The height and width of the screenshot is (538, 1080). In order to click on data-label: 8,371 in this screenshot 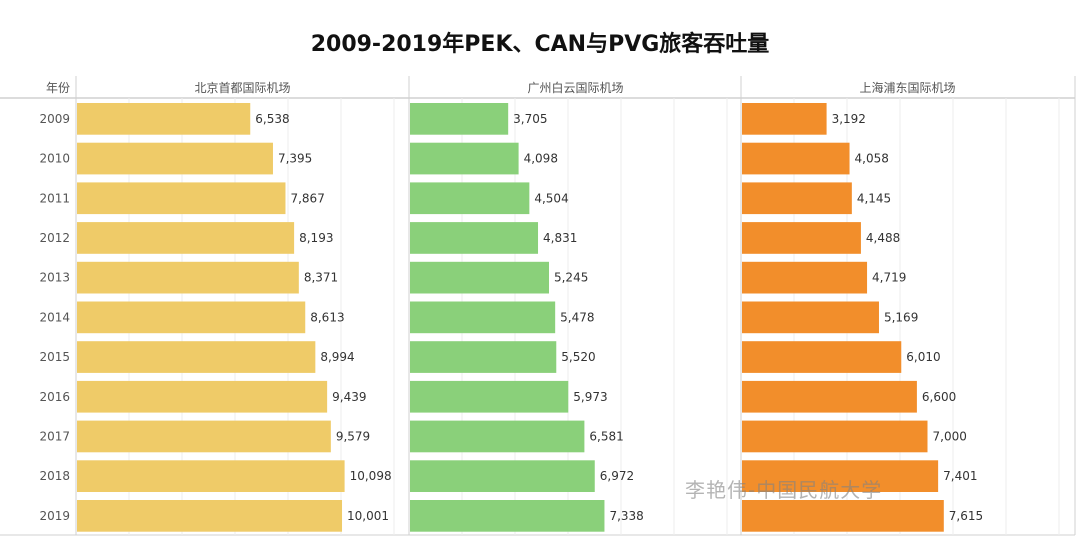, I will do `click(321, 278)`.